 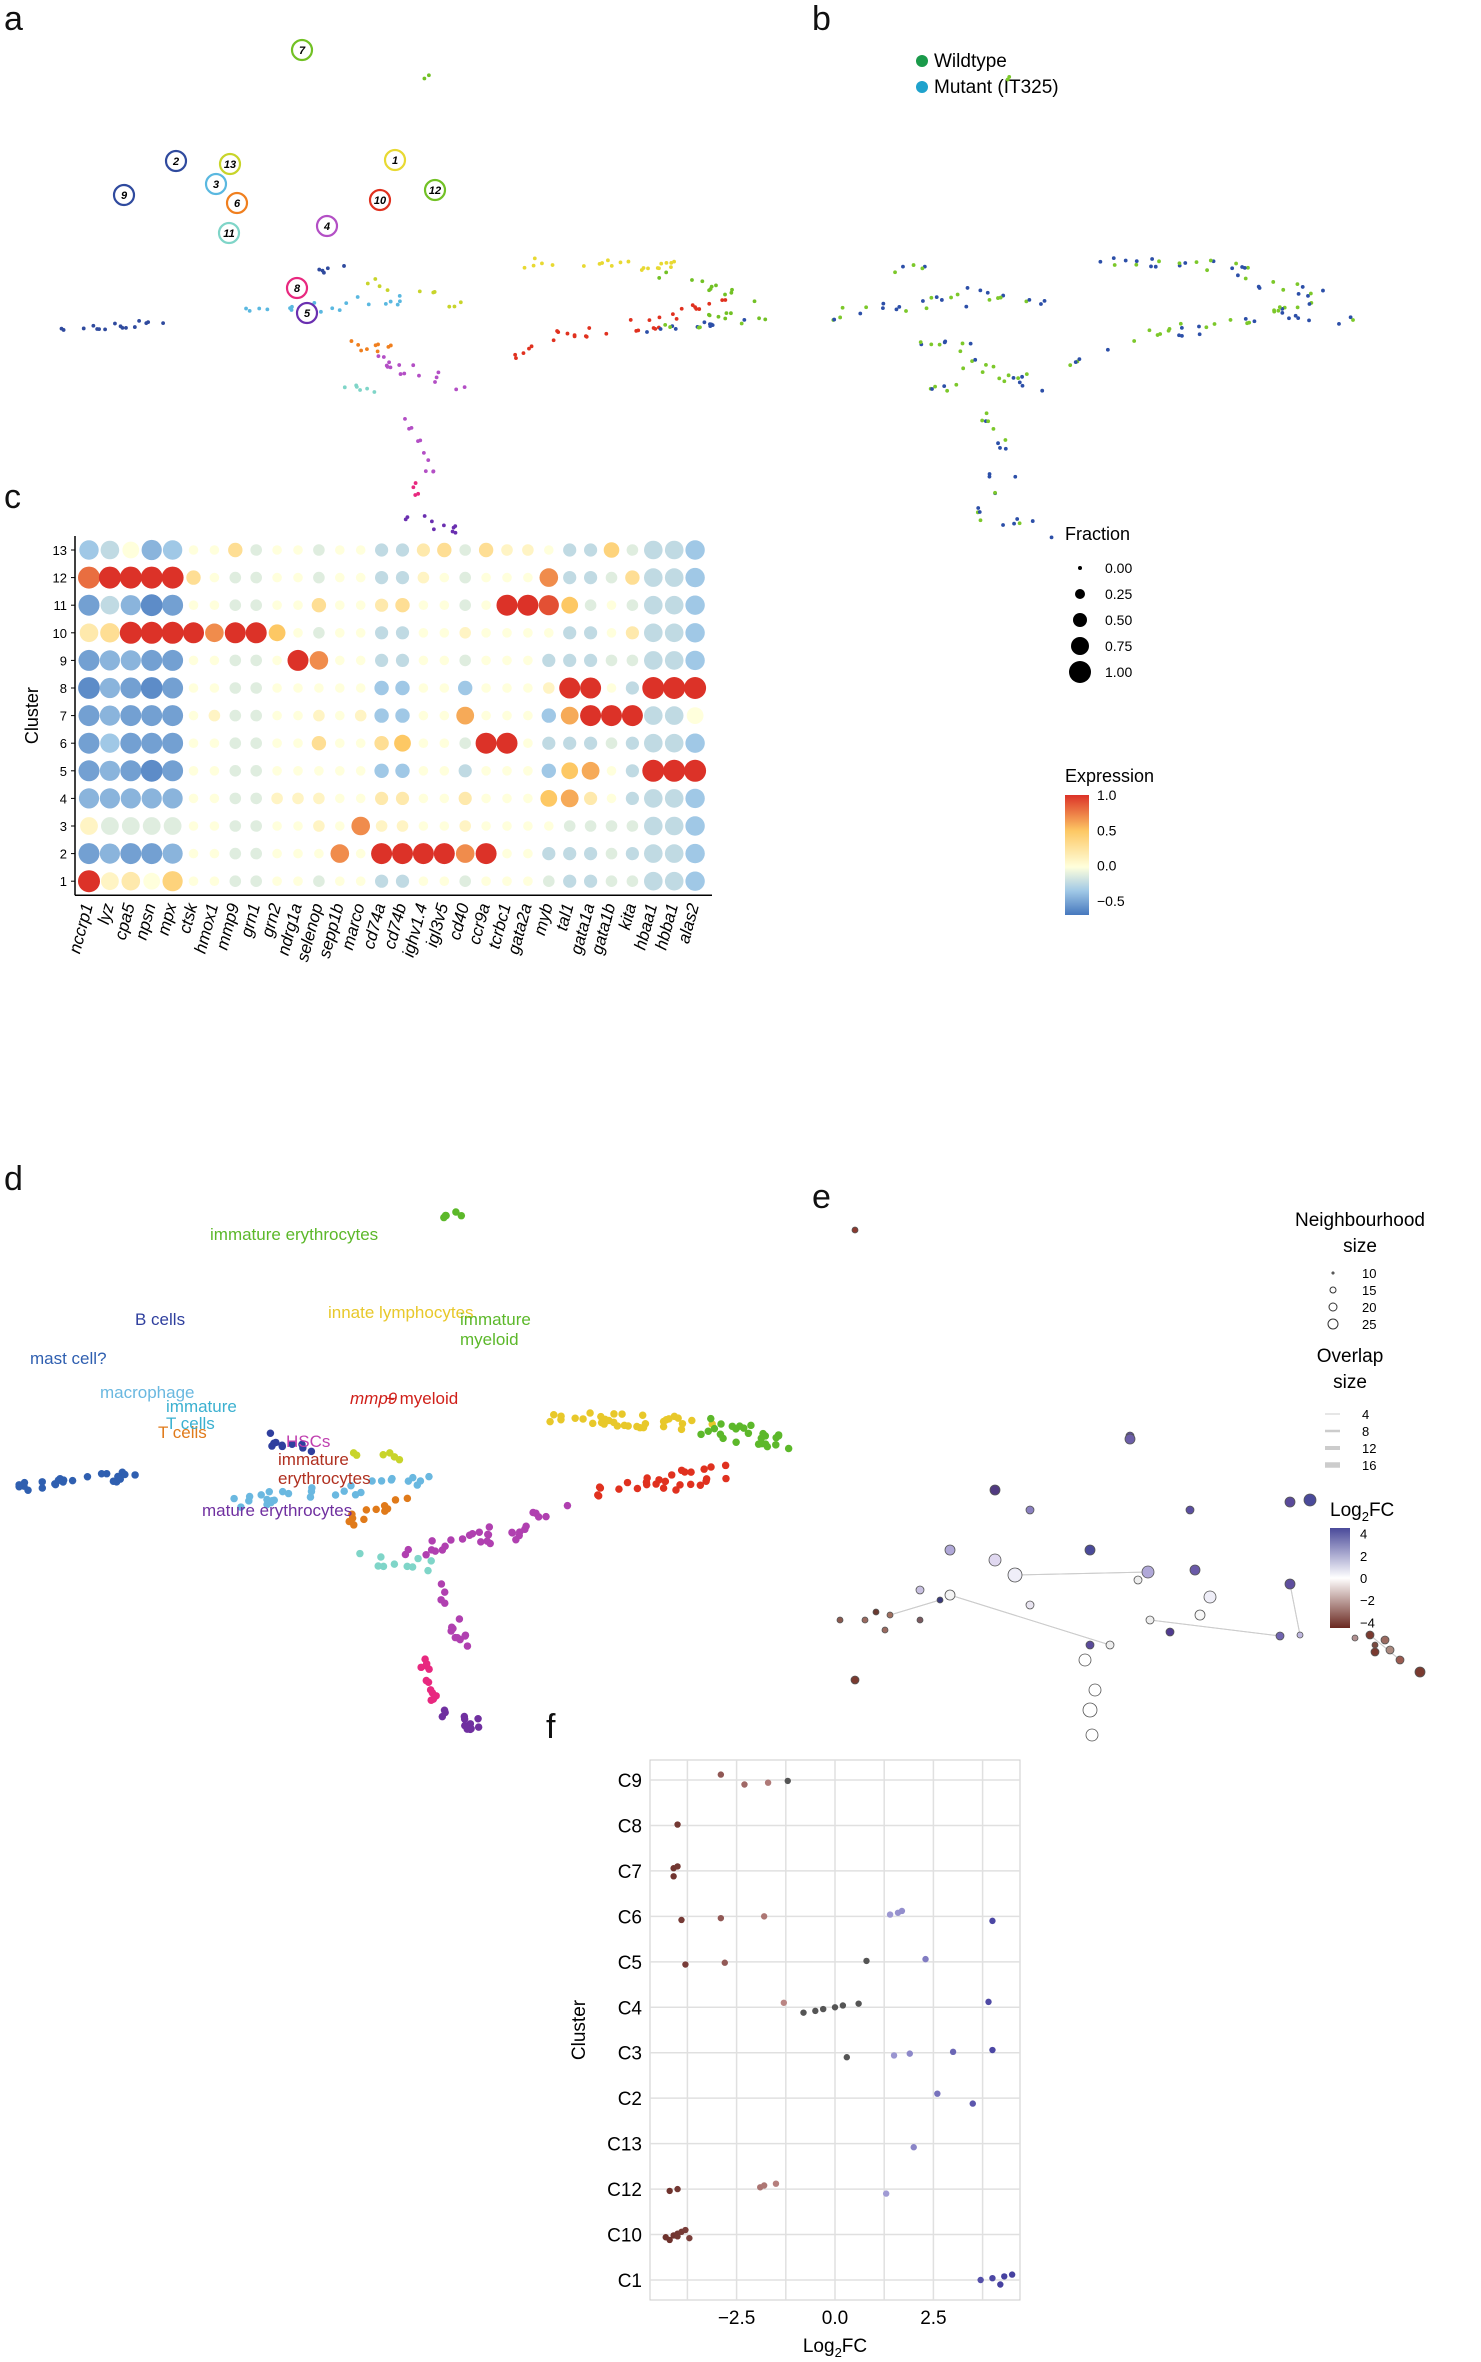 What do you see at coordinates (1350, 1382) in the screenshot?
I see `overlap-legend-title: size` at bounding box center [1350, 1382].